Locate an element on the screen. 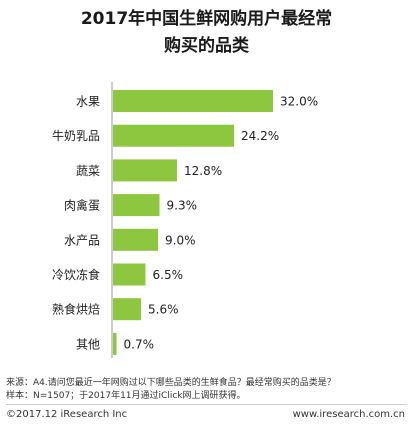  category-label: 蔬菜 is located at coordinates (88, 171).